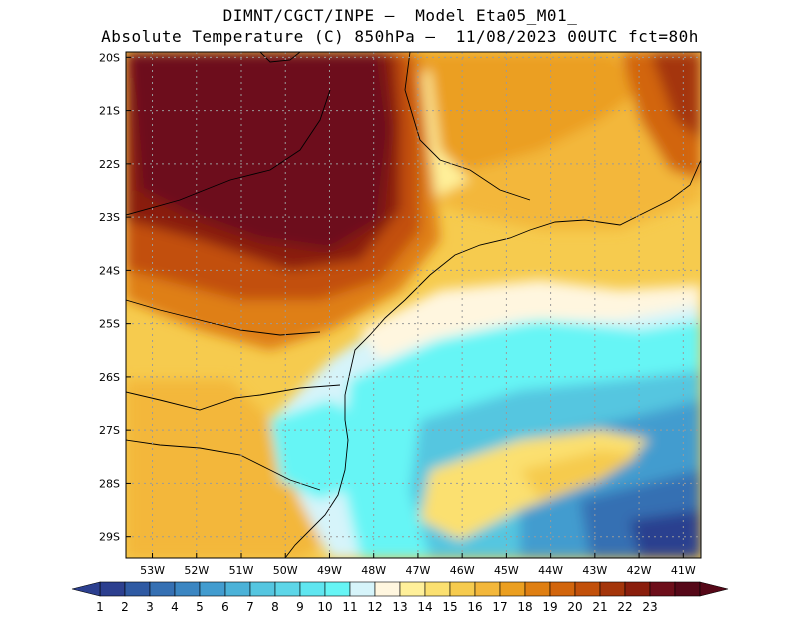 This screenshot has height=618, width=800. What do you see at coordinates (300, 607) in the screenshot?
I see `colorbar-label: 9` at bounding box center [300, 607].